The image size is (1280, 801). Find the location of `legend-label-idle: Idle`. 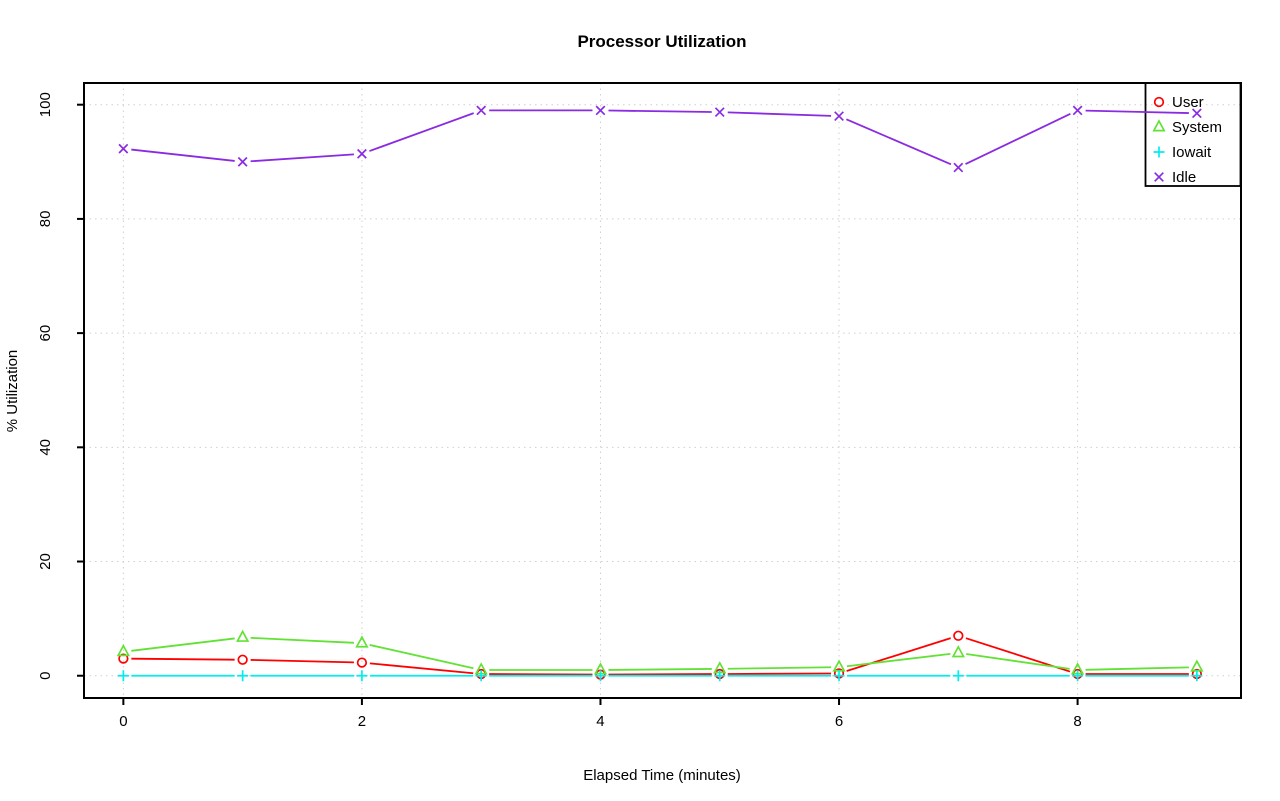

legend-label-idle: Idle is located at coordinates (1184, 177).